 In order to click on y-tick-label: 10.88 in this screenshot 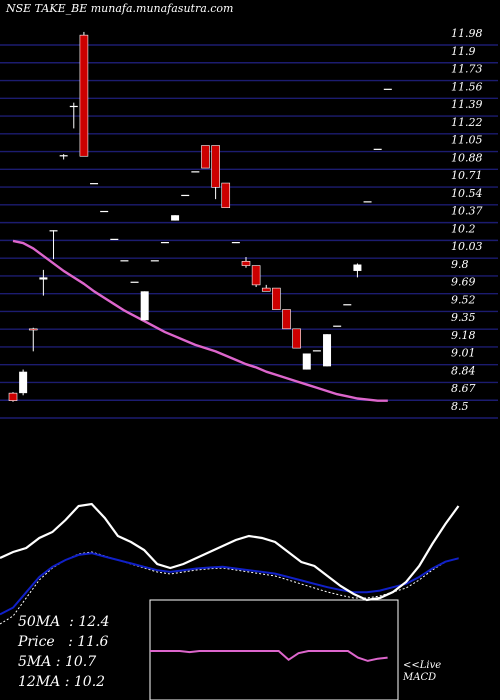, I will do `click(467, 157)`.